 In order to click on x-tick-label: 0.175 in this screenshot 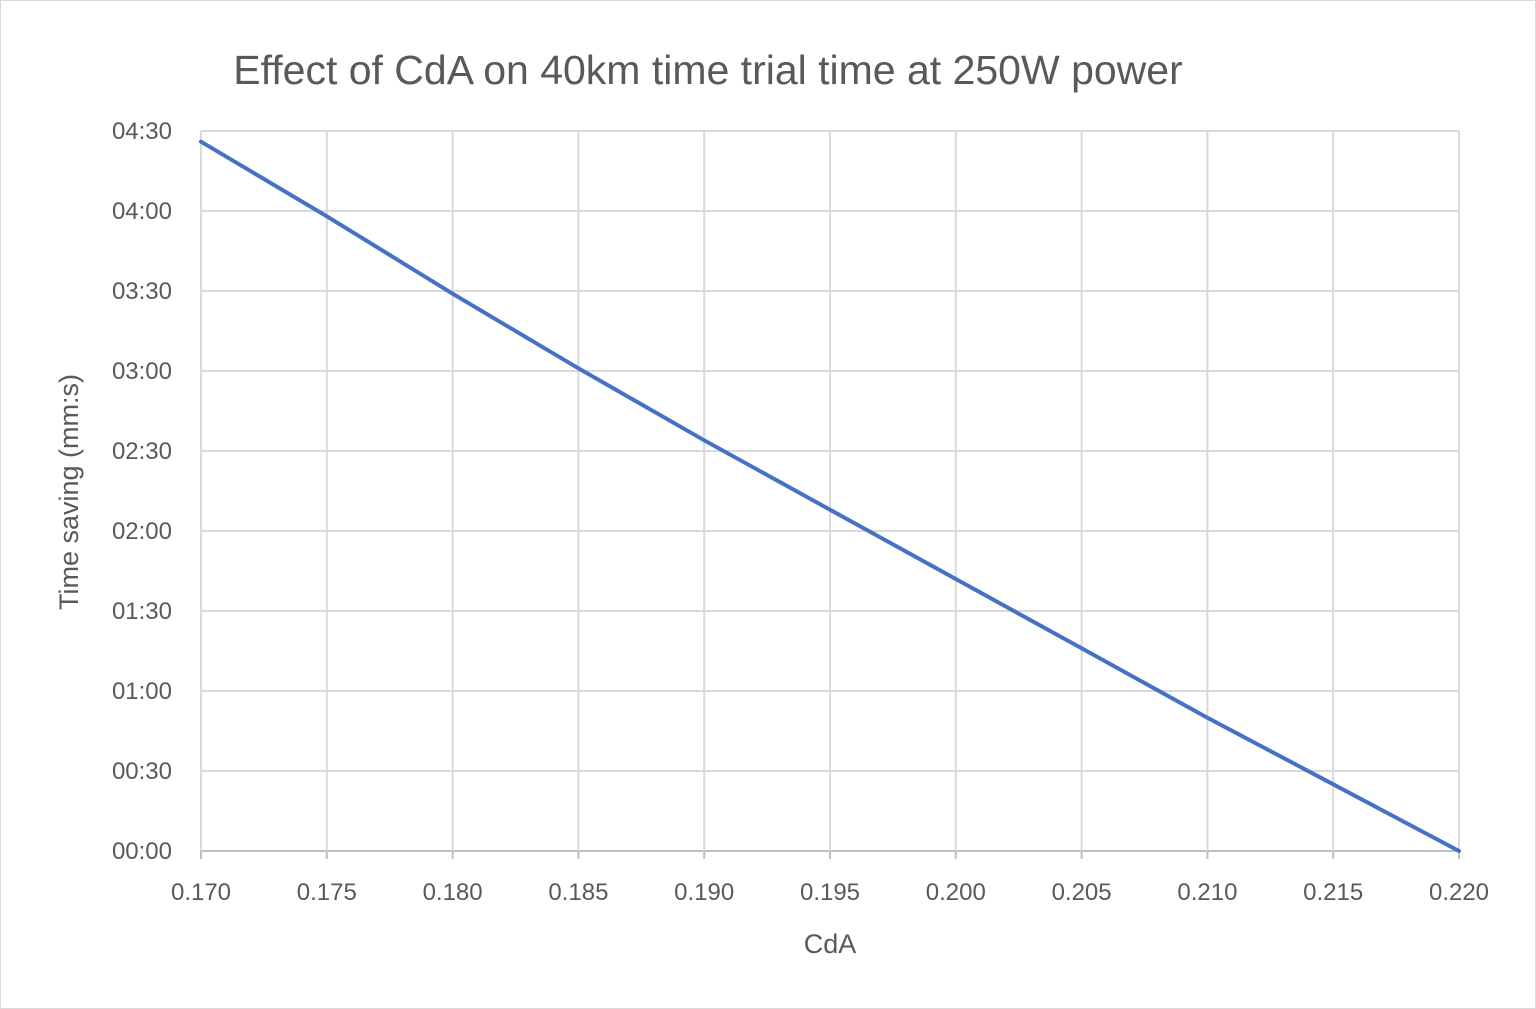, I will do `click(327, 892)`.